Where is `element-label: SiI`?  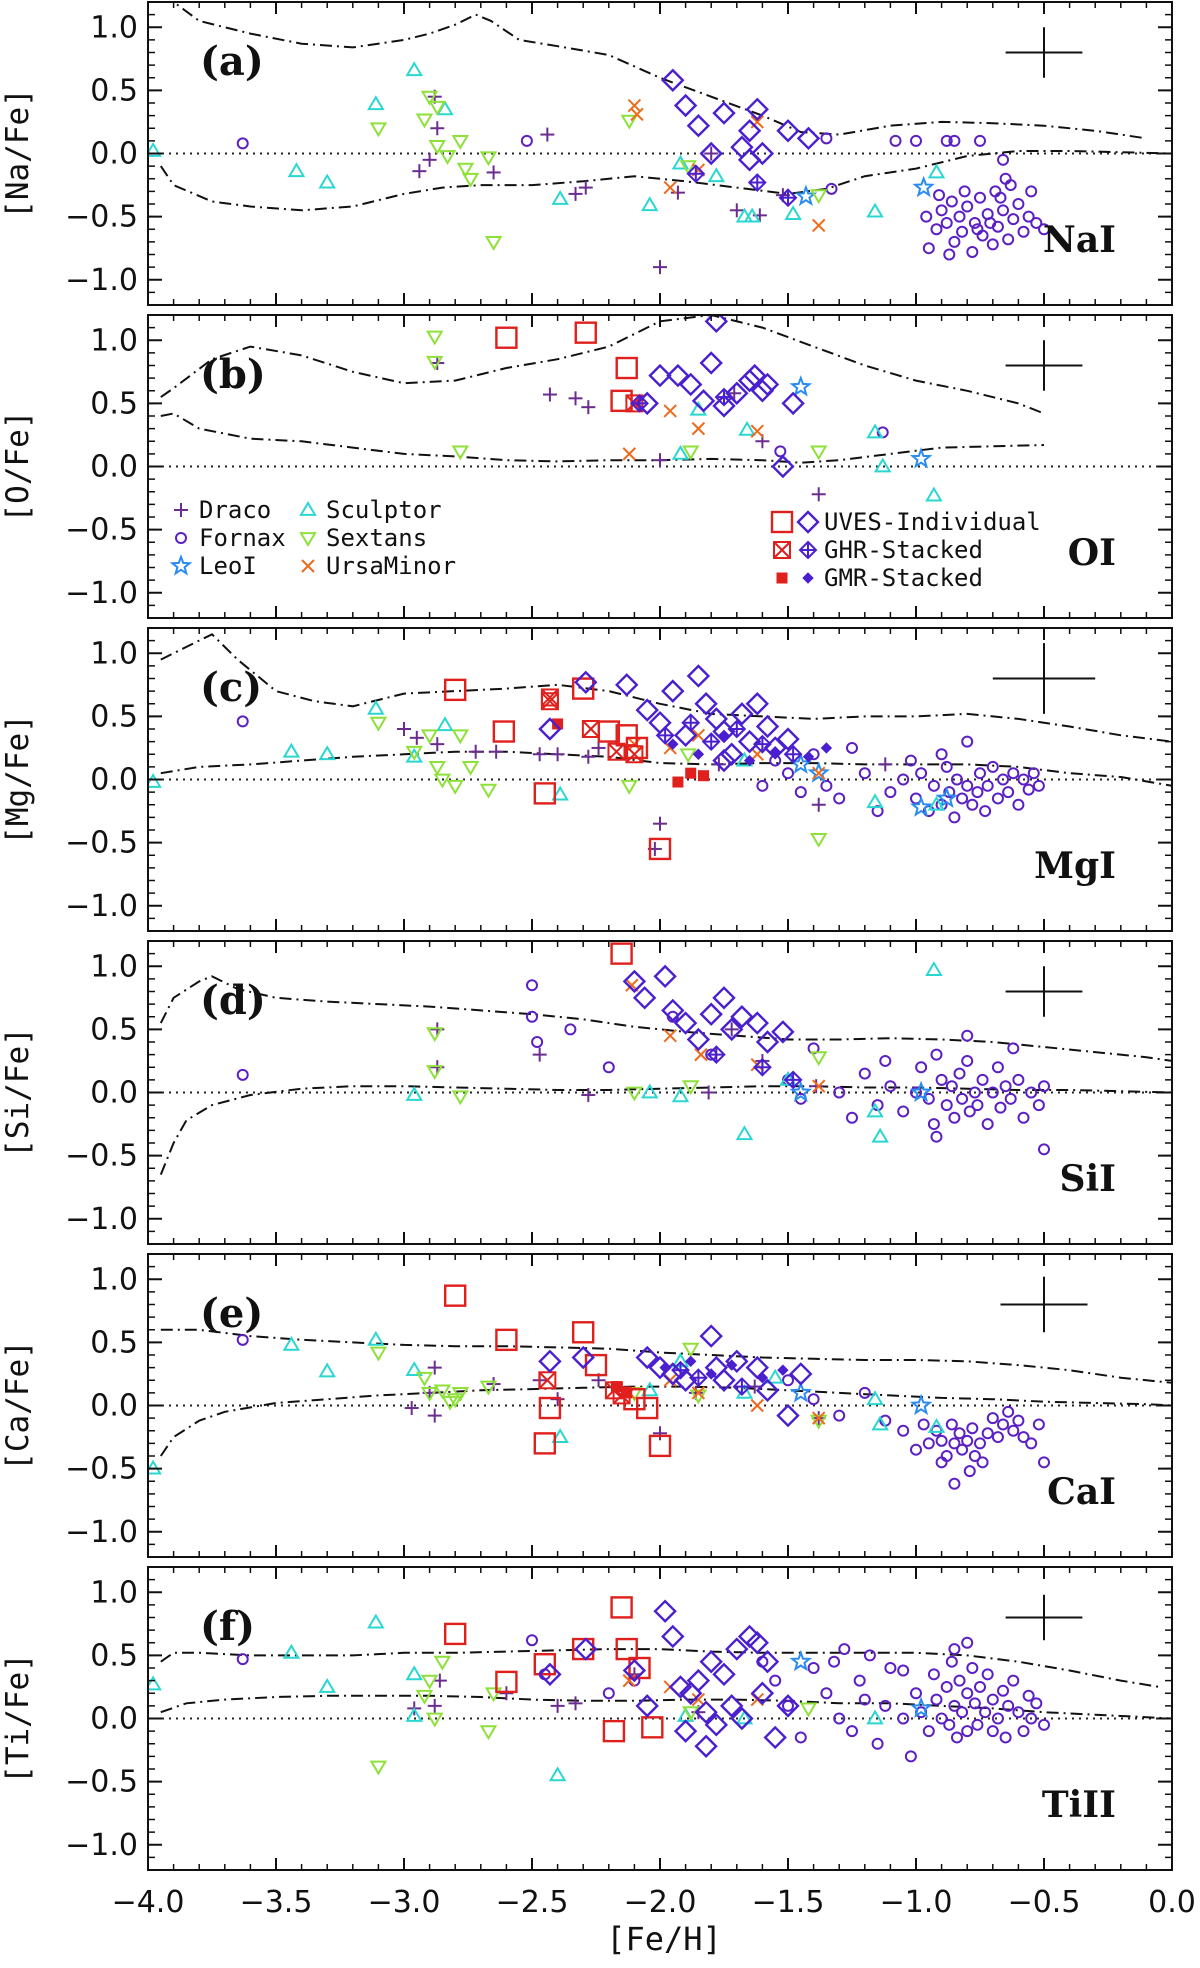
element-label: SiI is located at coordinates (1087, 1179).